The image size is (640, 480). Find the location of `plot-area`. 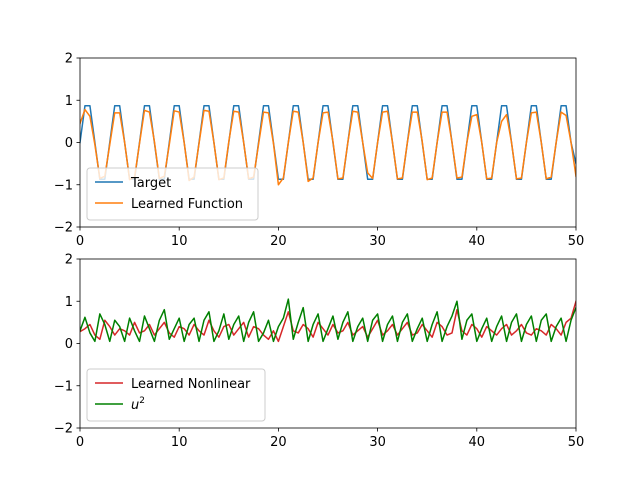

plot-area is located at coordinates (328, 320).